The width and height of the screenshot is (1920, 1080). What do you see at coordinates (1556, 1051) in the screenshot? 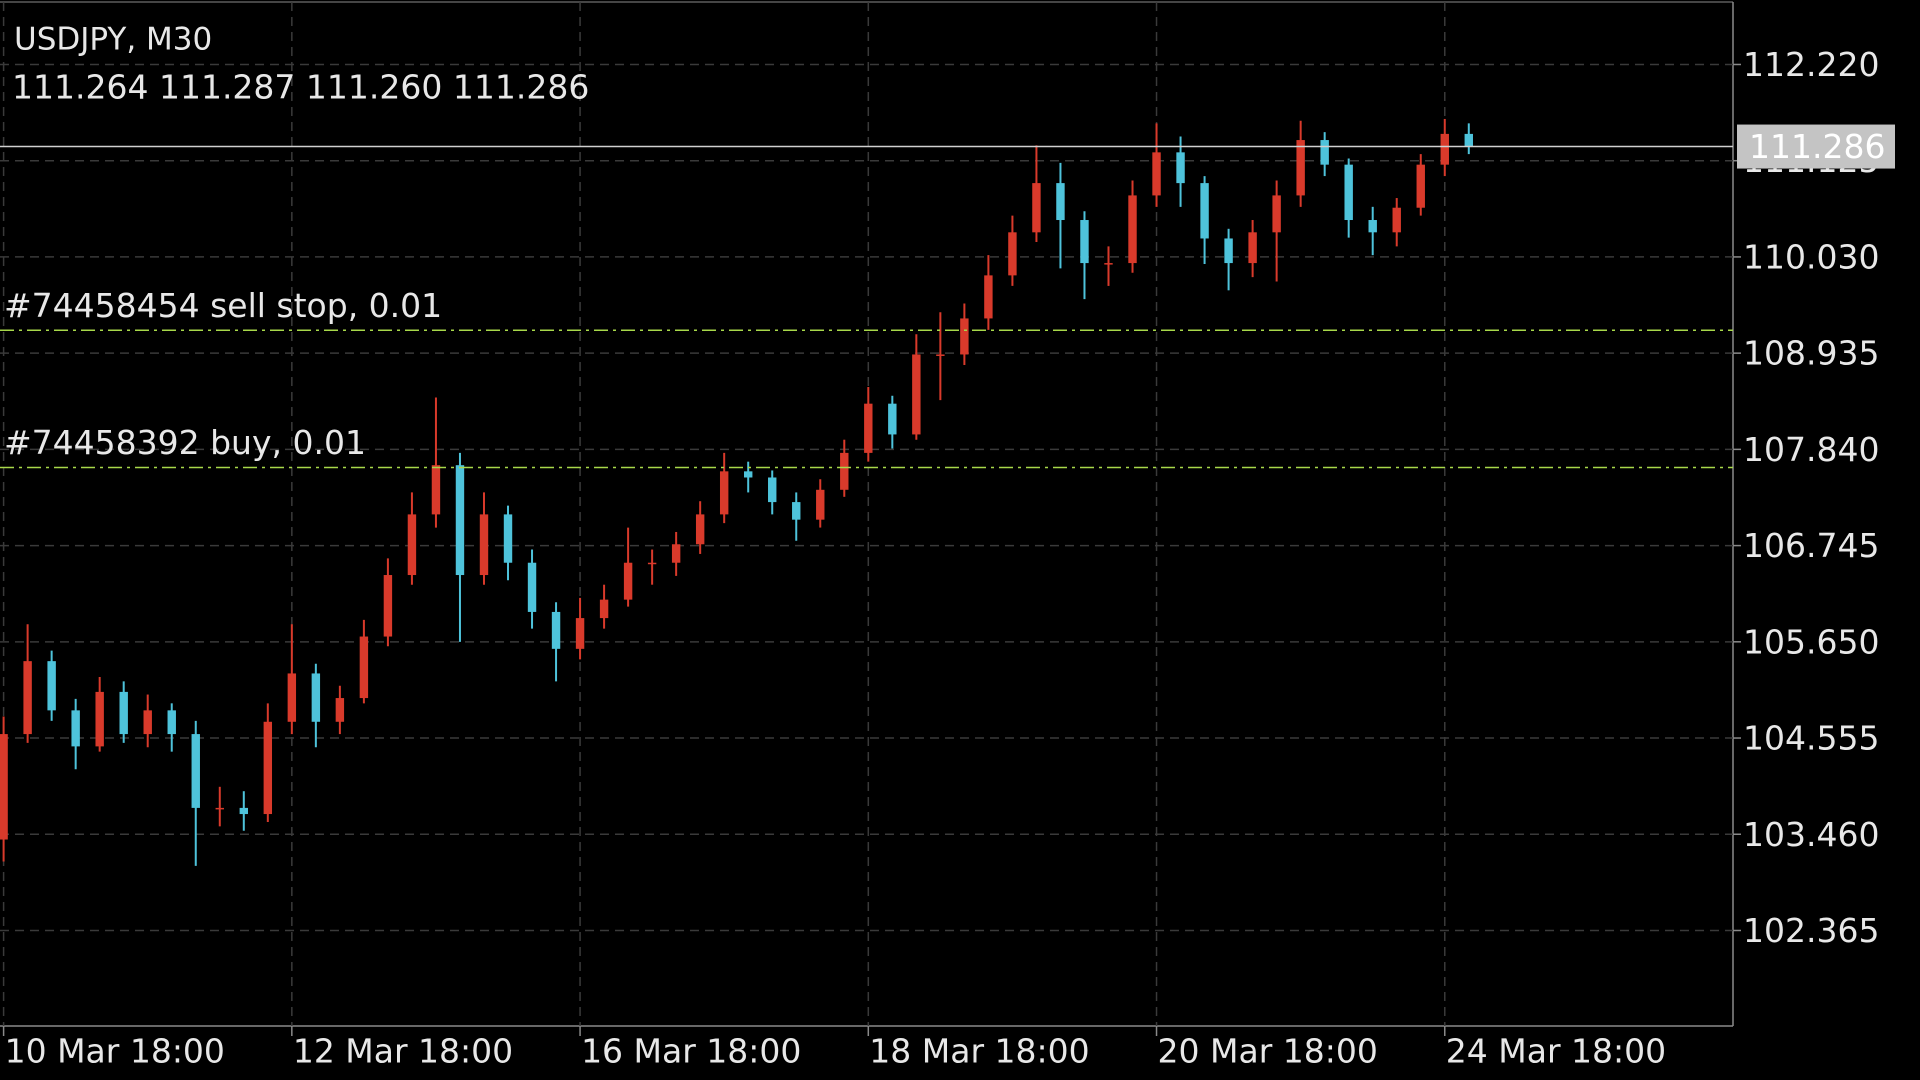
I see `x-tick-label: 24 Mar 18:00` at bounding box center [1556, 1051].